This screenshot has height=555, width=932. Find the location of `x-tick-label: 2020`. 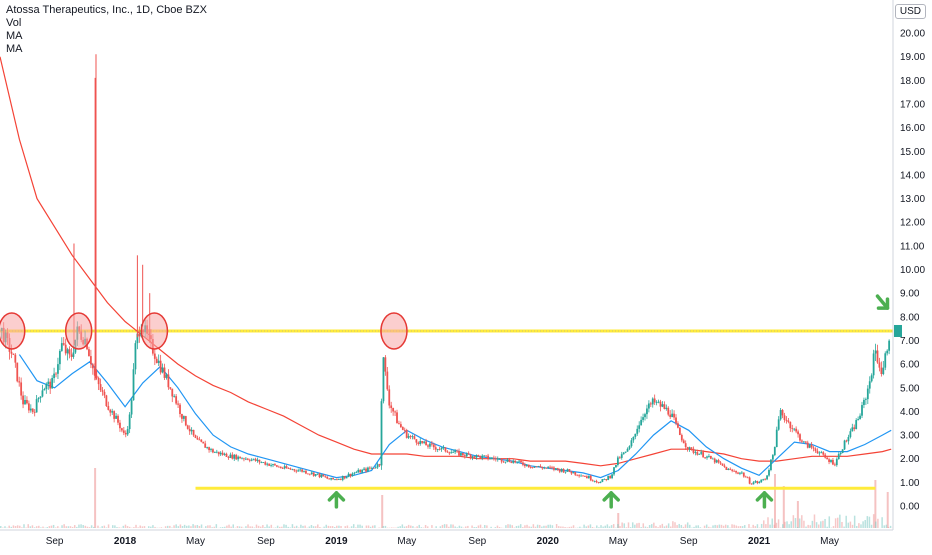

x-tick-label: 2020 is located at coordinates (548, 541).